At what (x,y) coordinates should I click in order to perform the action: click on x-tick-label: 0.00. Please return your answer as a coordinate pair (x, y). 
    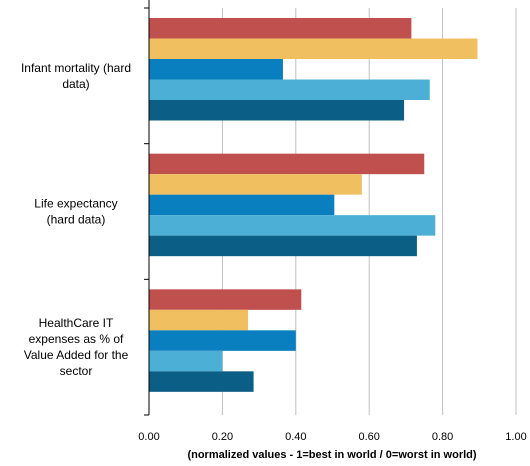
    Looking at the image, I should click on (148, 437).